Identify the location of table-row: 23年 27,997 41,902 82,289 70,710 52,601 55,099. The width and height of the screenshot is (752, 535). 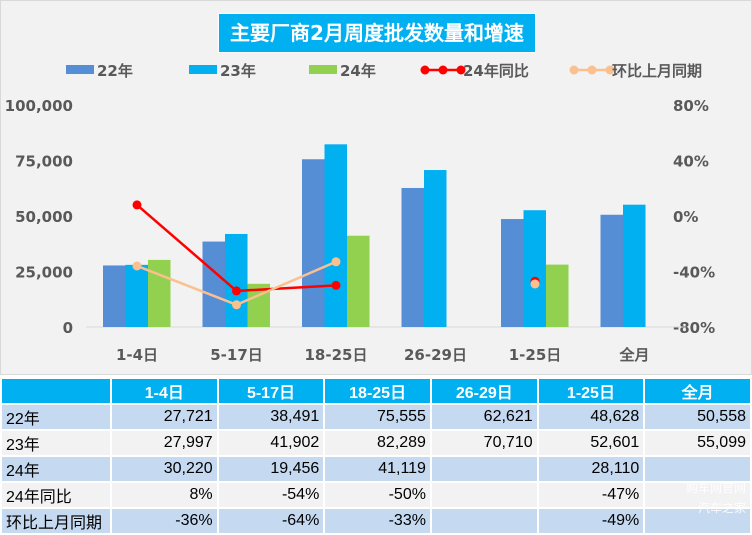
(376, 443).